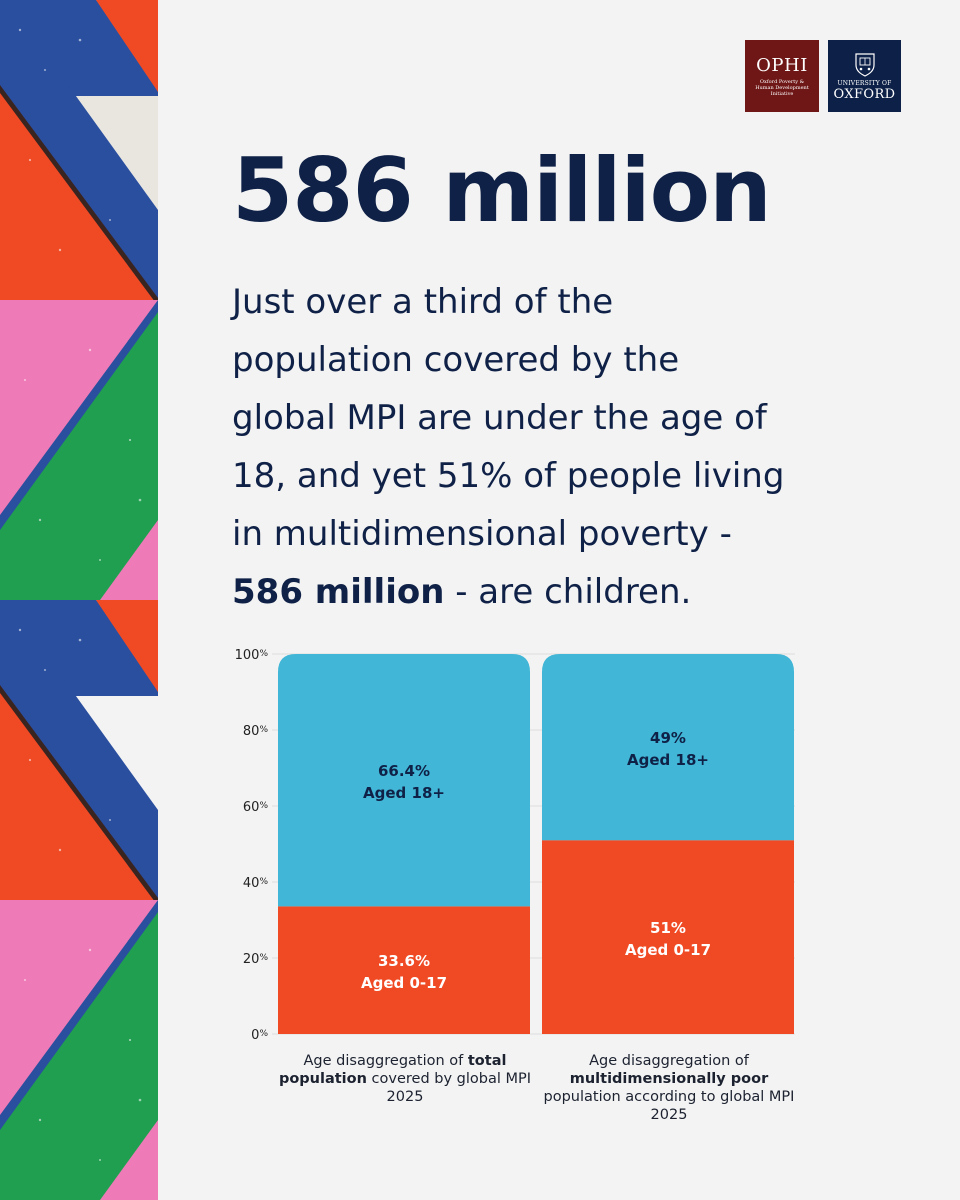  I want to click on y-tick-label: 40%, so click(256, 883).